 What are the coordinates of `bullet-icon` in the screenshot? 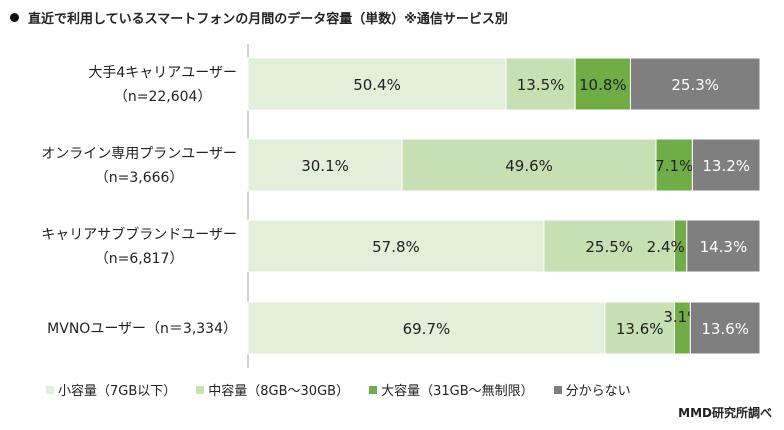 It's located at (14, 17).